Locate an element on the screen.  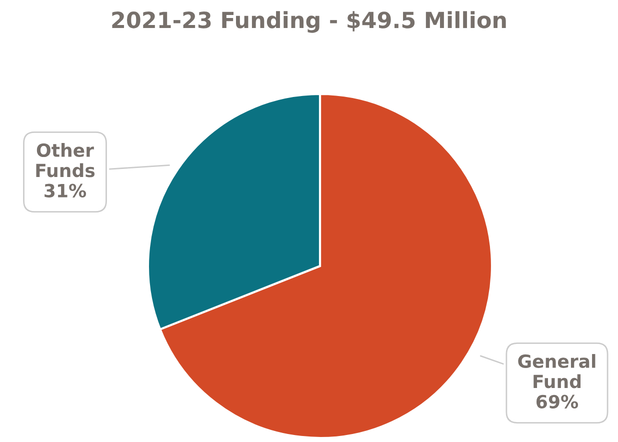
data-label: 69% is located at coordinates (557, 401).